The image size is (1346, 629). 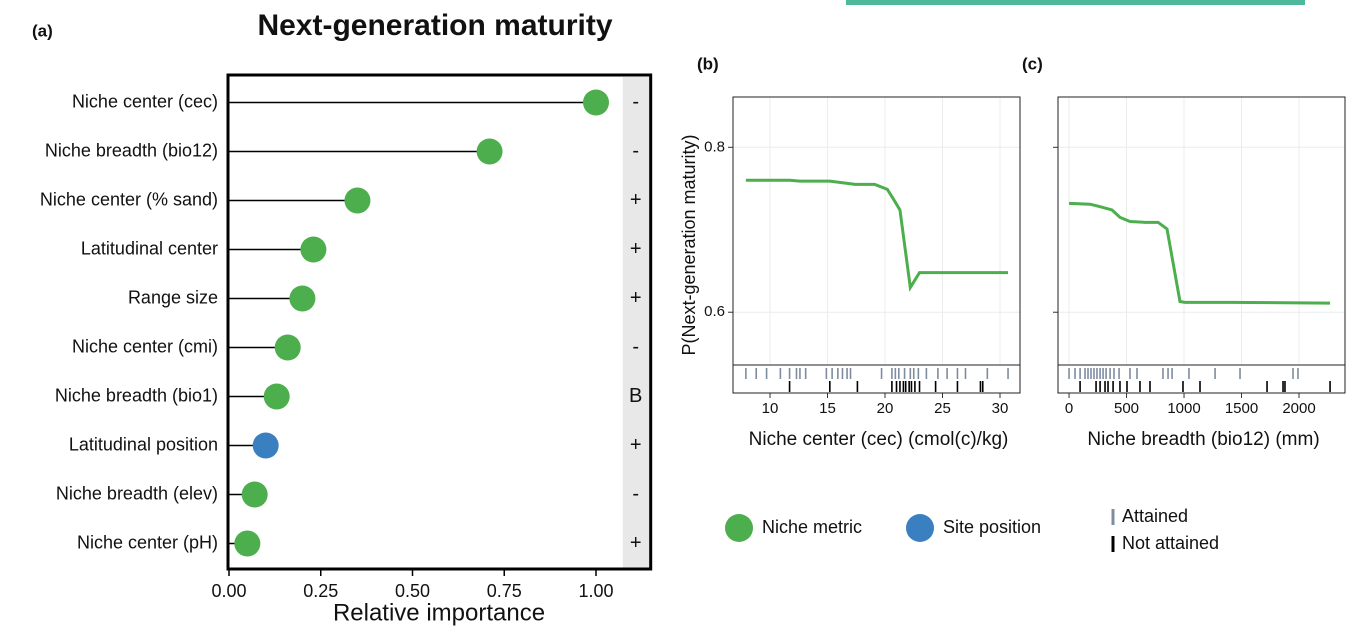 I want to click on x-tick-label: 15, so click(x=827, y=408).